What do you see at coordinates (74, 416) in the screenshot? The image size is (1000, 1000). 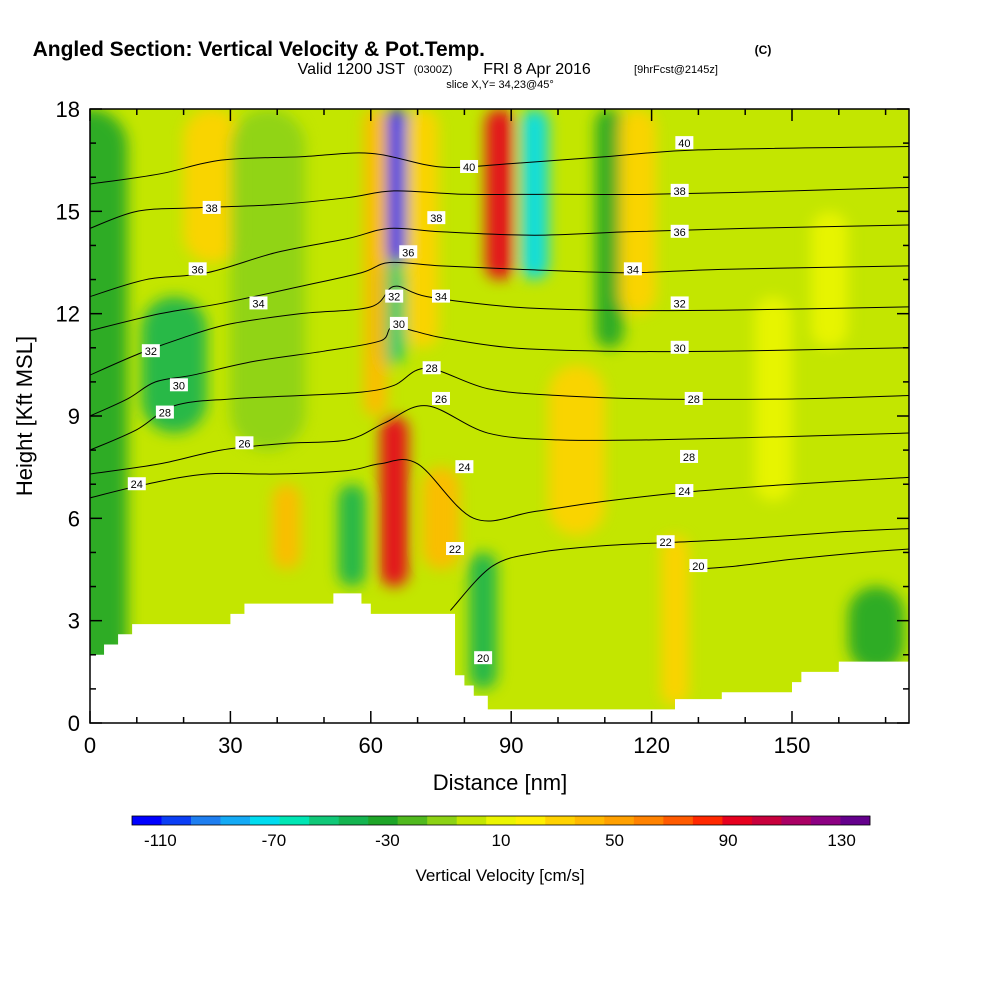 I see `y-tick-label: 9` at bounding box center [74, 416].